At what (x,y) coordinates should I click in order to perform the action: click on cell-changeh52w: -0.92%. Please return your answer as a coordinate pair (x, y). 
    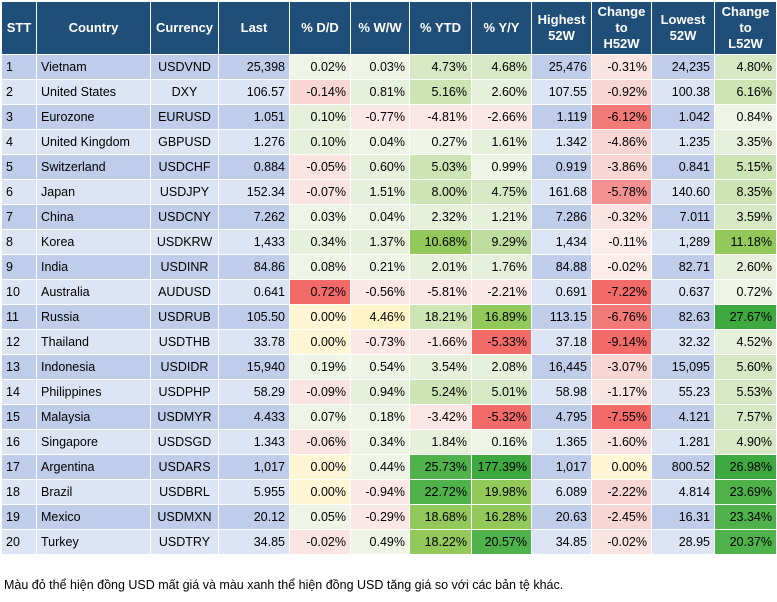
    Looking at the image, I should click on (621, 92).